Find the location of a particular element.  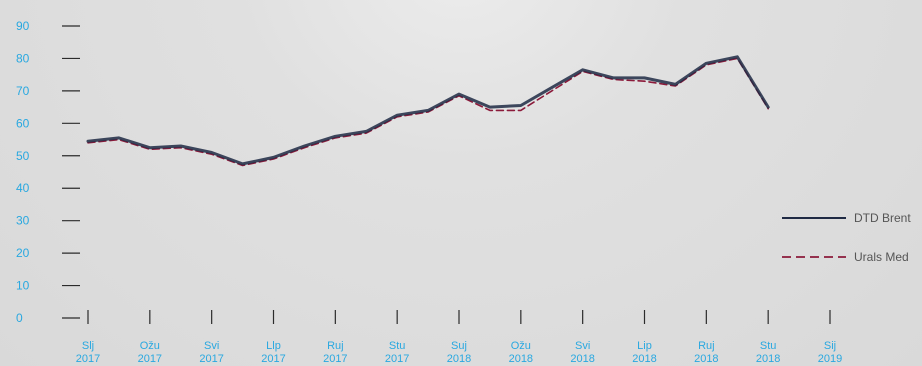

x-tick-year-label: 2019 is located at coordinates (830, 359).